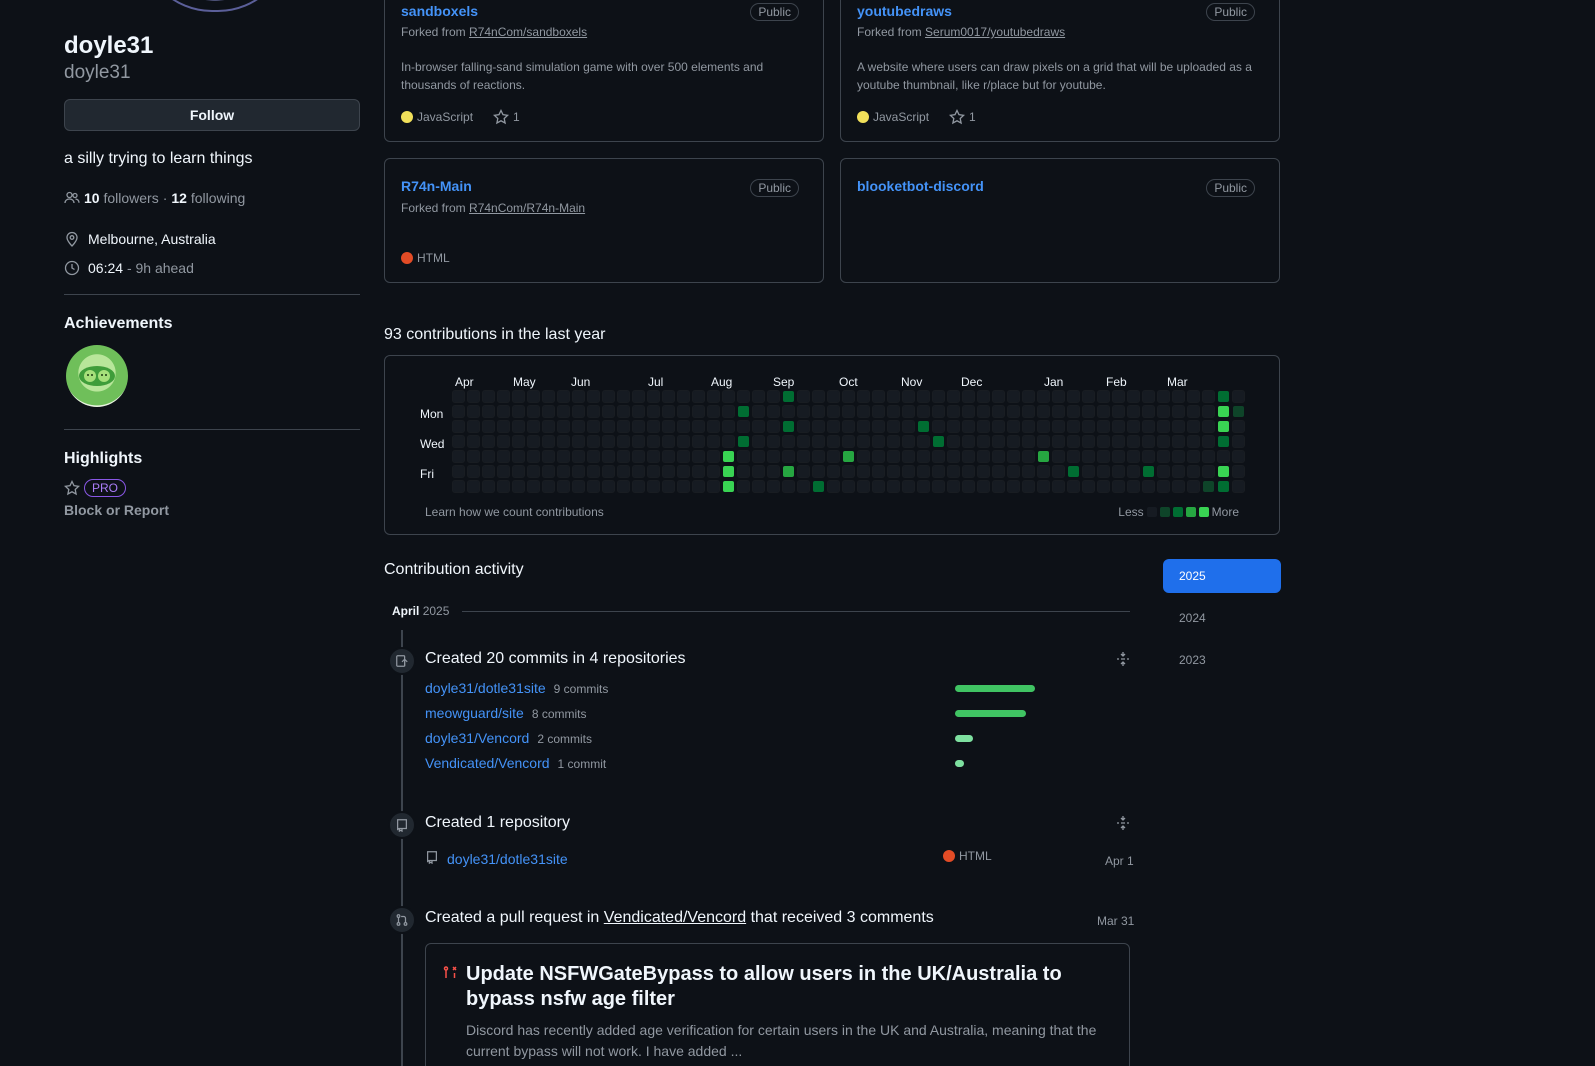  I want to click on commit-count: 9 commits, so click(581, 689).